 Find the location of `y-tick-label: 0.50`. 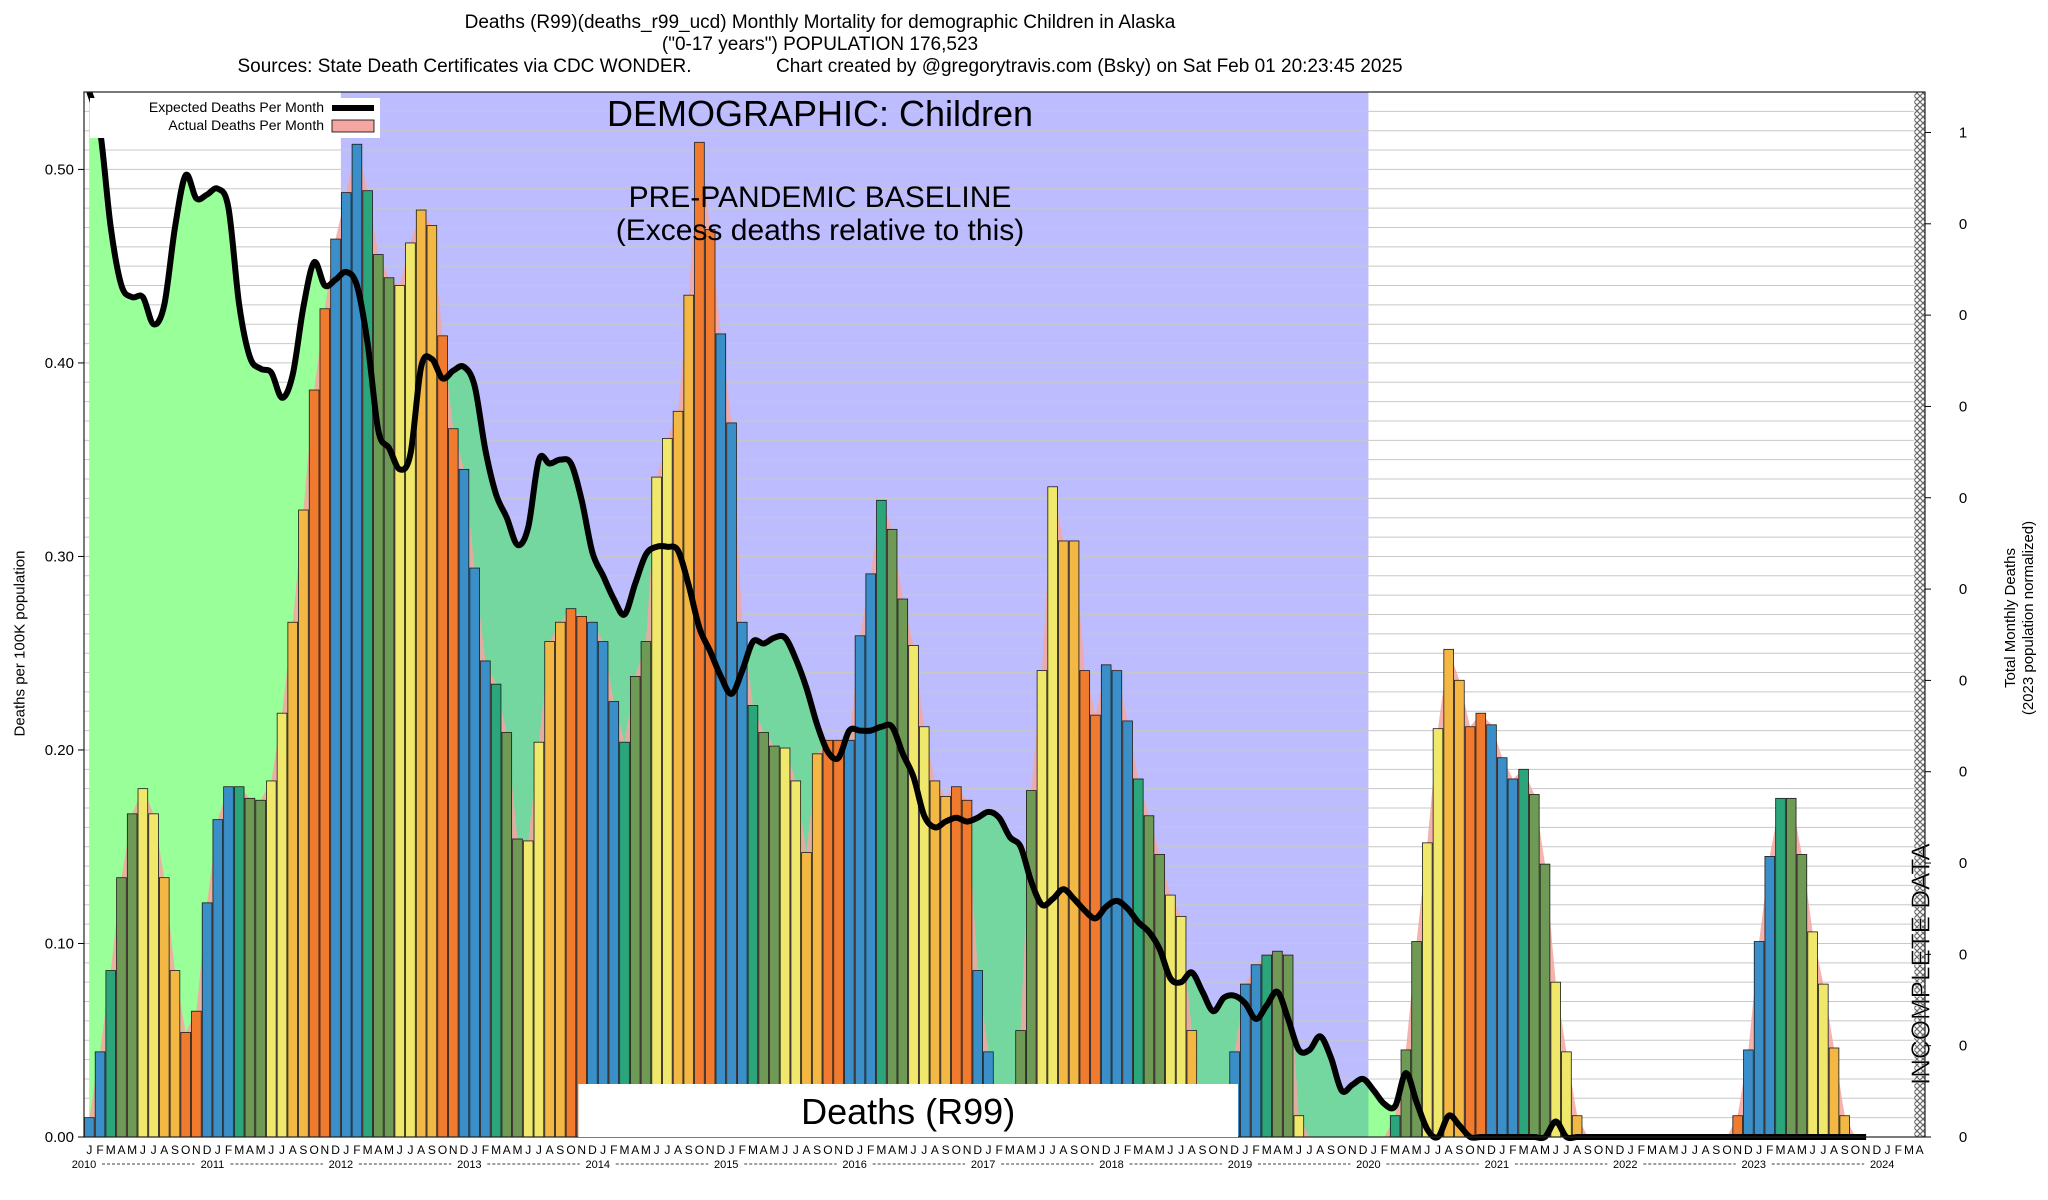

y-tick-label: 0.50 is located at coordinates (59, 169).